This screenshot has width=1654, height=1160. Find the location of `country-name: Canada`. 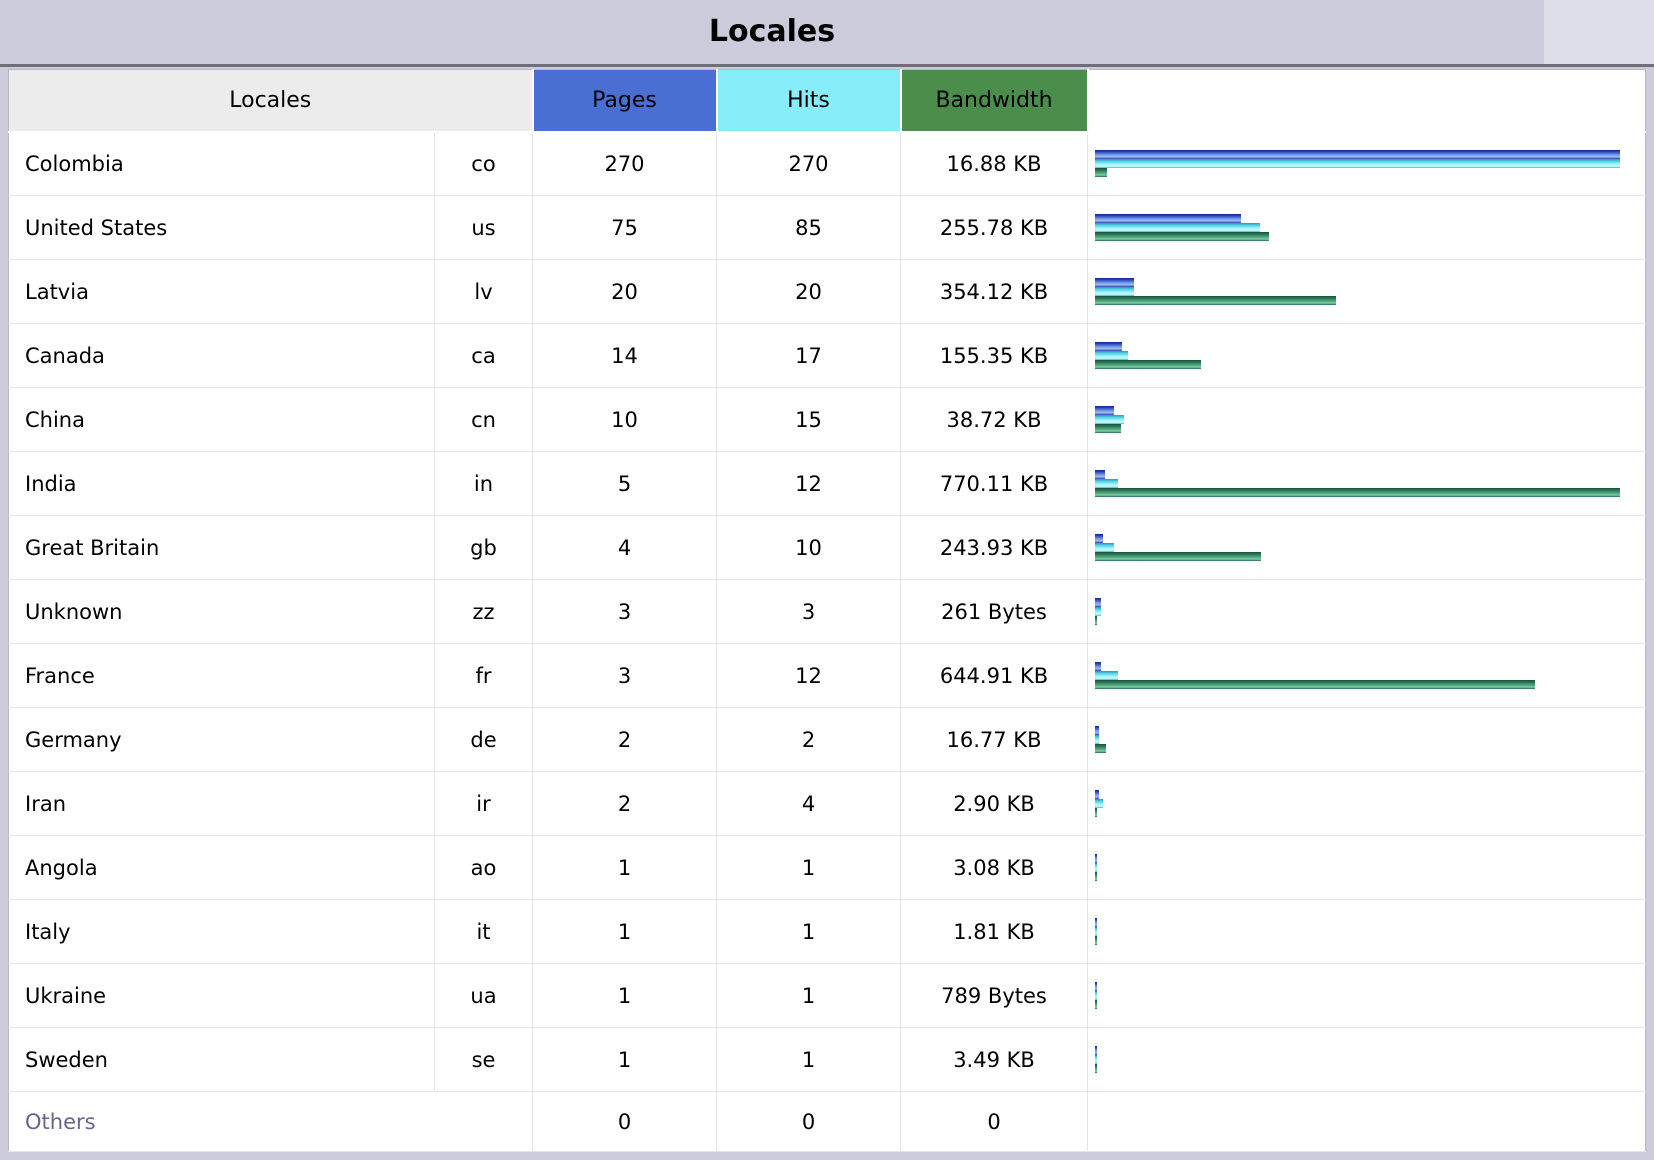

country-name: Canada is located at coordinates (221, 355).